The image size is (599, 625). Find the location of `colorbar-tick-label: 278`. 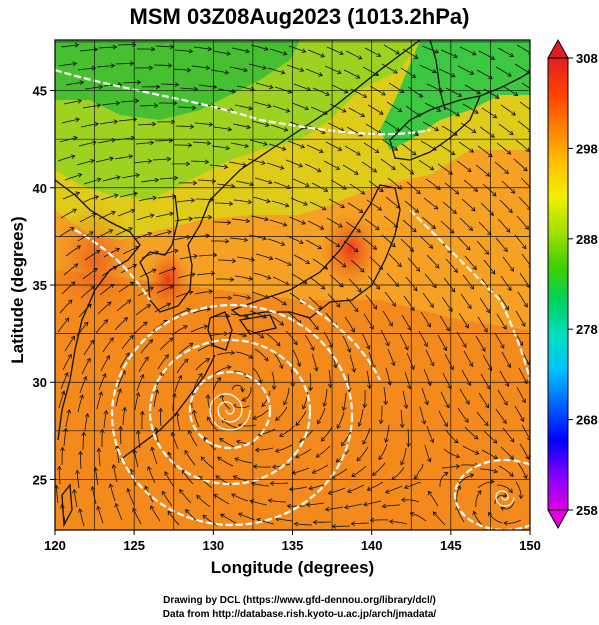

colorbar-tick-label: 278 is located at coordinates (587, 329).